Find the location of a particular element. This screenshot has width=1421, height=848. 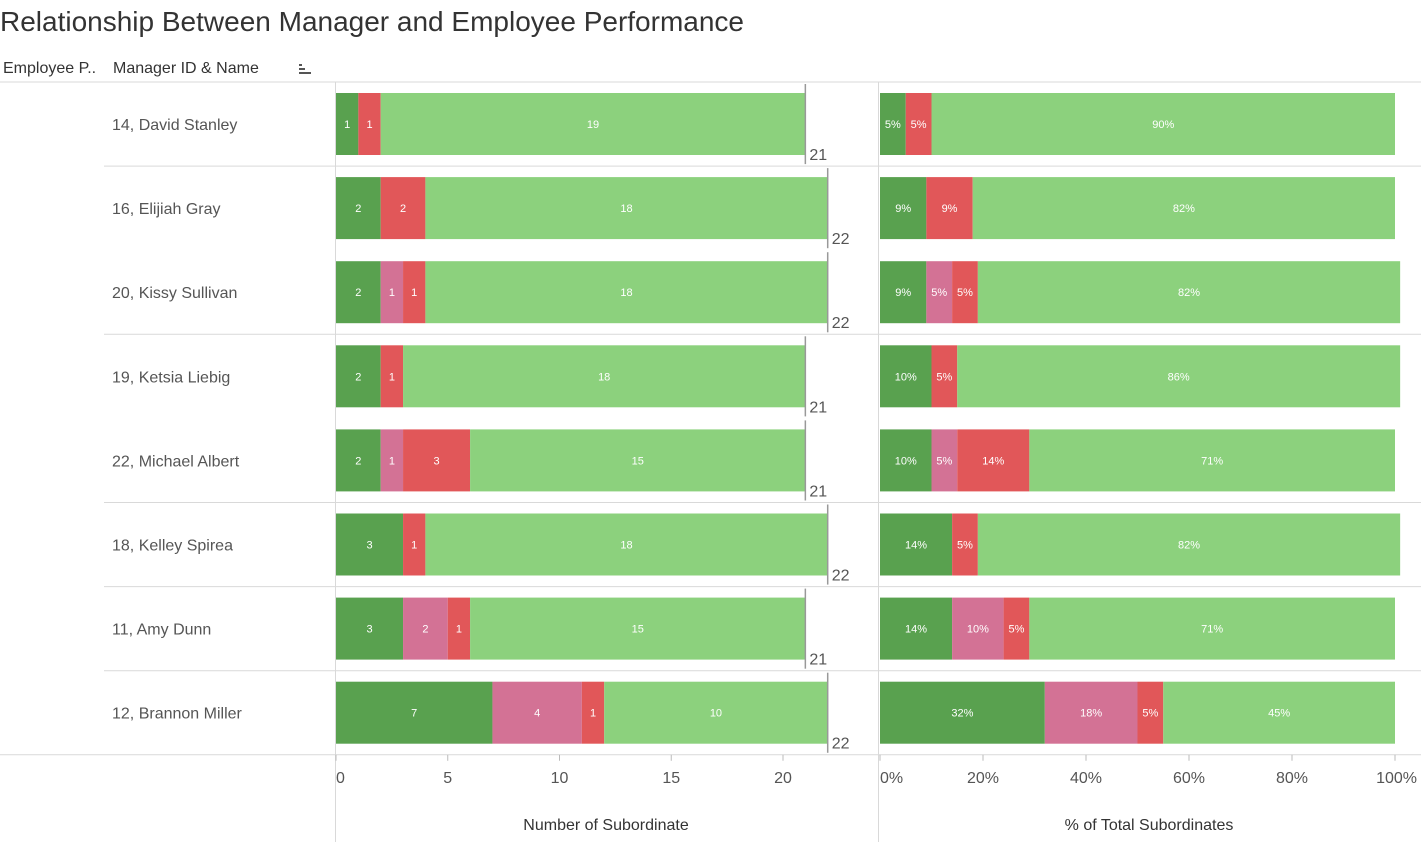

percent-data-label: 10% is located at coordinates (978, 630).